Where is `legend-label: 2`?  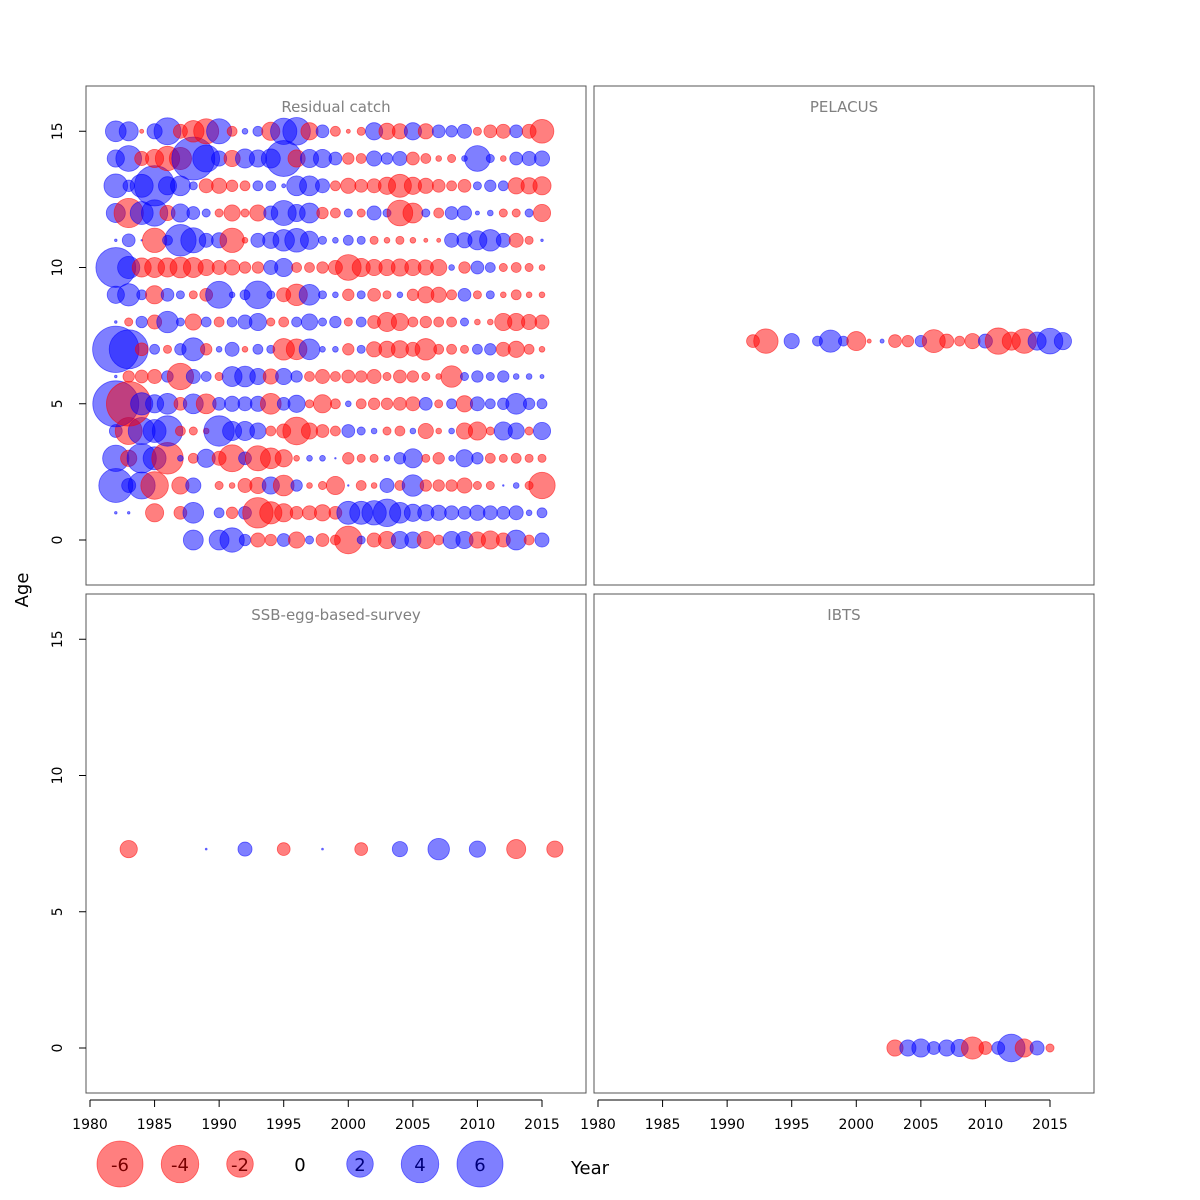 legend-label: 2 is located at coordinates (359, 1165).